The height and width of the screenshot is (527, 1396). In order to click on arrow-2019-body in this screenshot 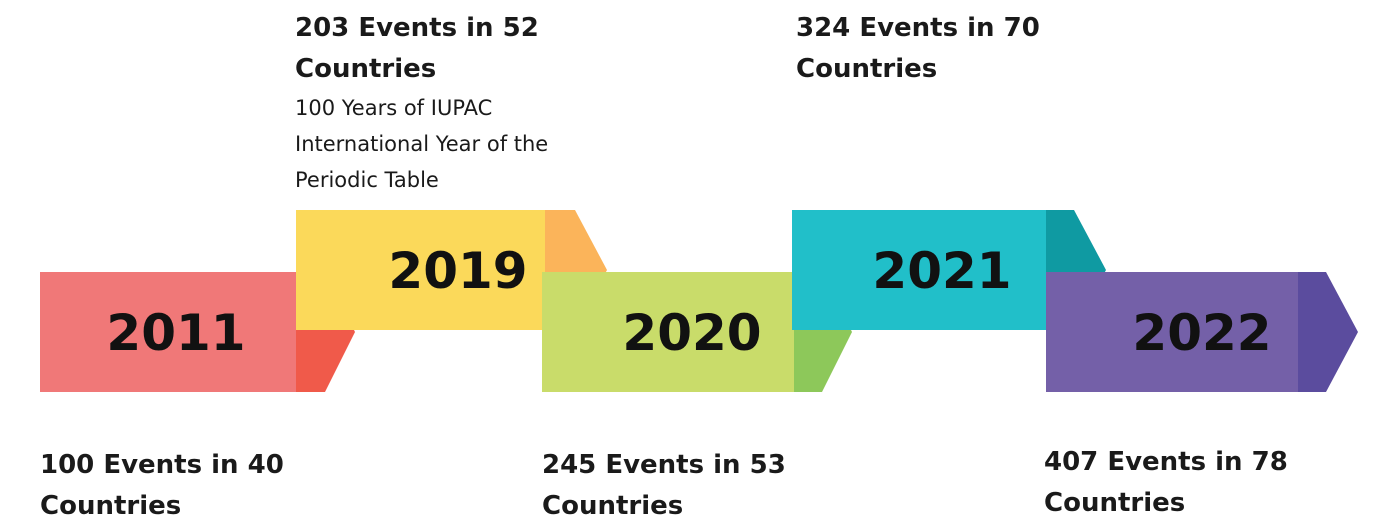, I will do `click(420, 270)`.